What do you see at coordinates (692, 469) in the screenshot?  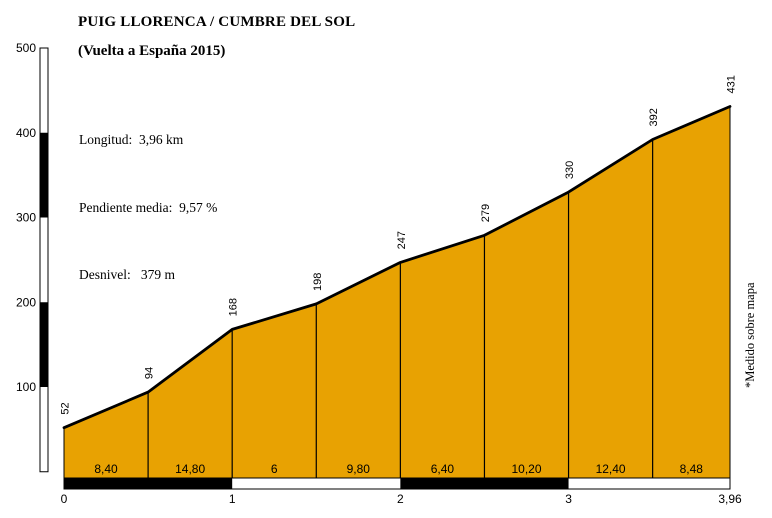 I see `gradient-label: 8,48` at bounding box center [692, 469].